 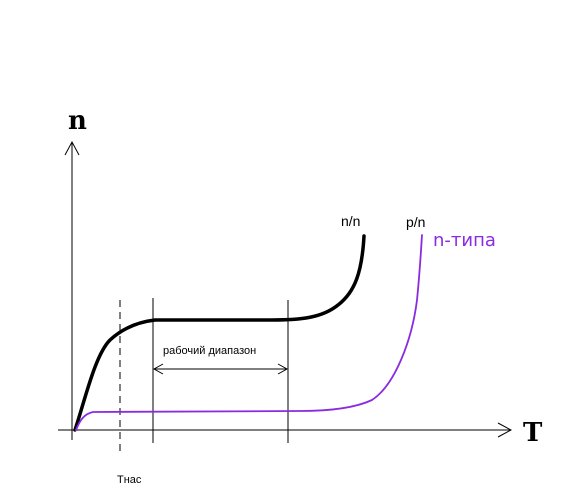 I want to click on range-arrow-right-head, so click(x=283, y=369).